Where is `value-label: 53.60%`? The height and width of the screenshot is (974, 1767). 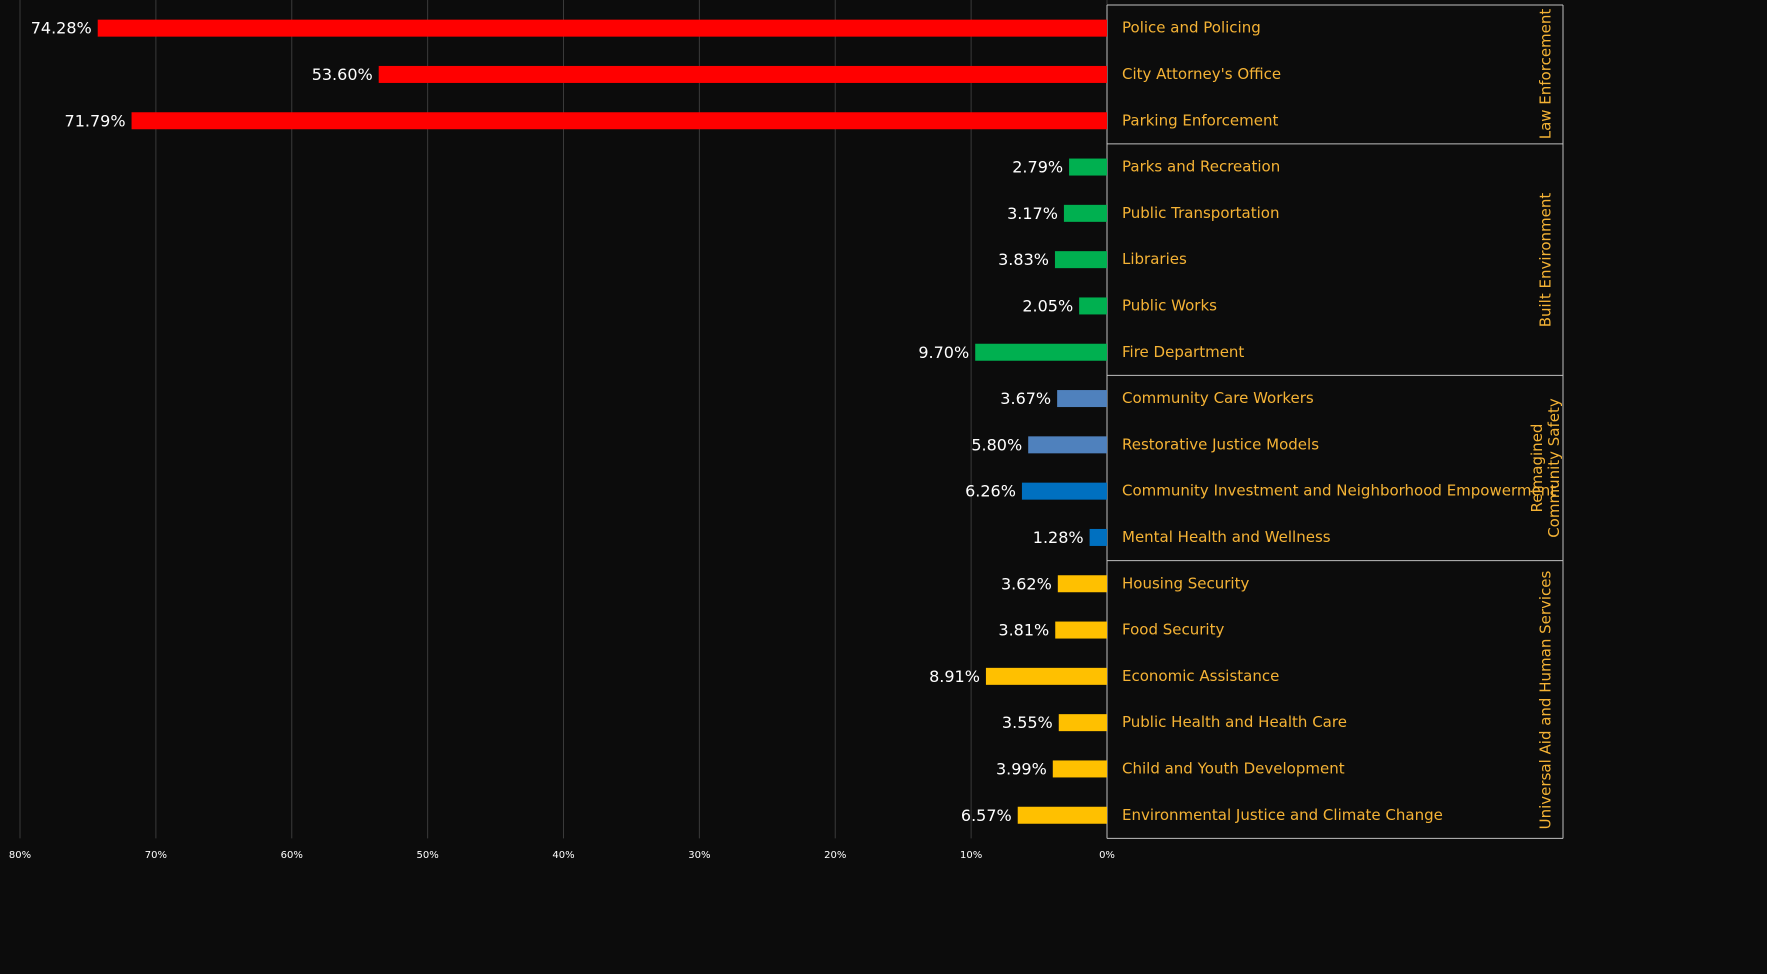 value-label: 53.60% is located at coordinates (342, 74).